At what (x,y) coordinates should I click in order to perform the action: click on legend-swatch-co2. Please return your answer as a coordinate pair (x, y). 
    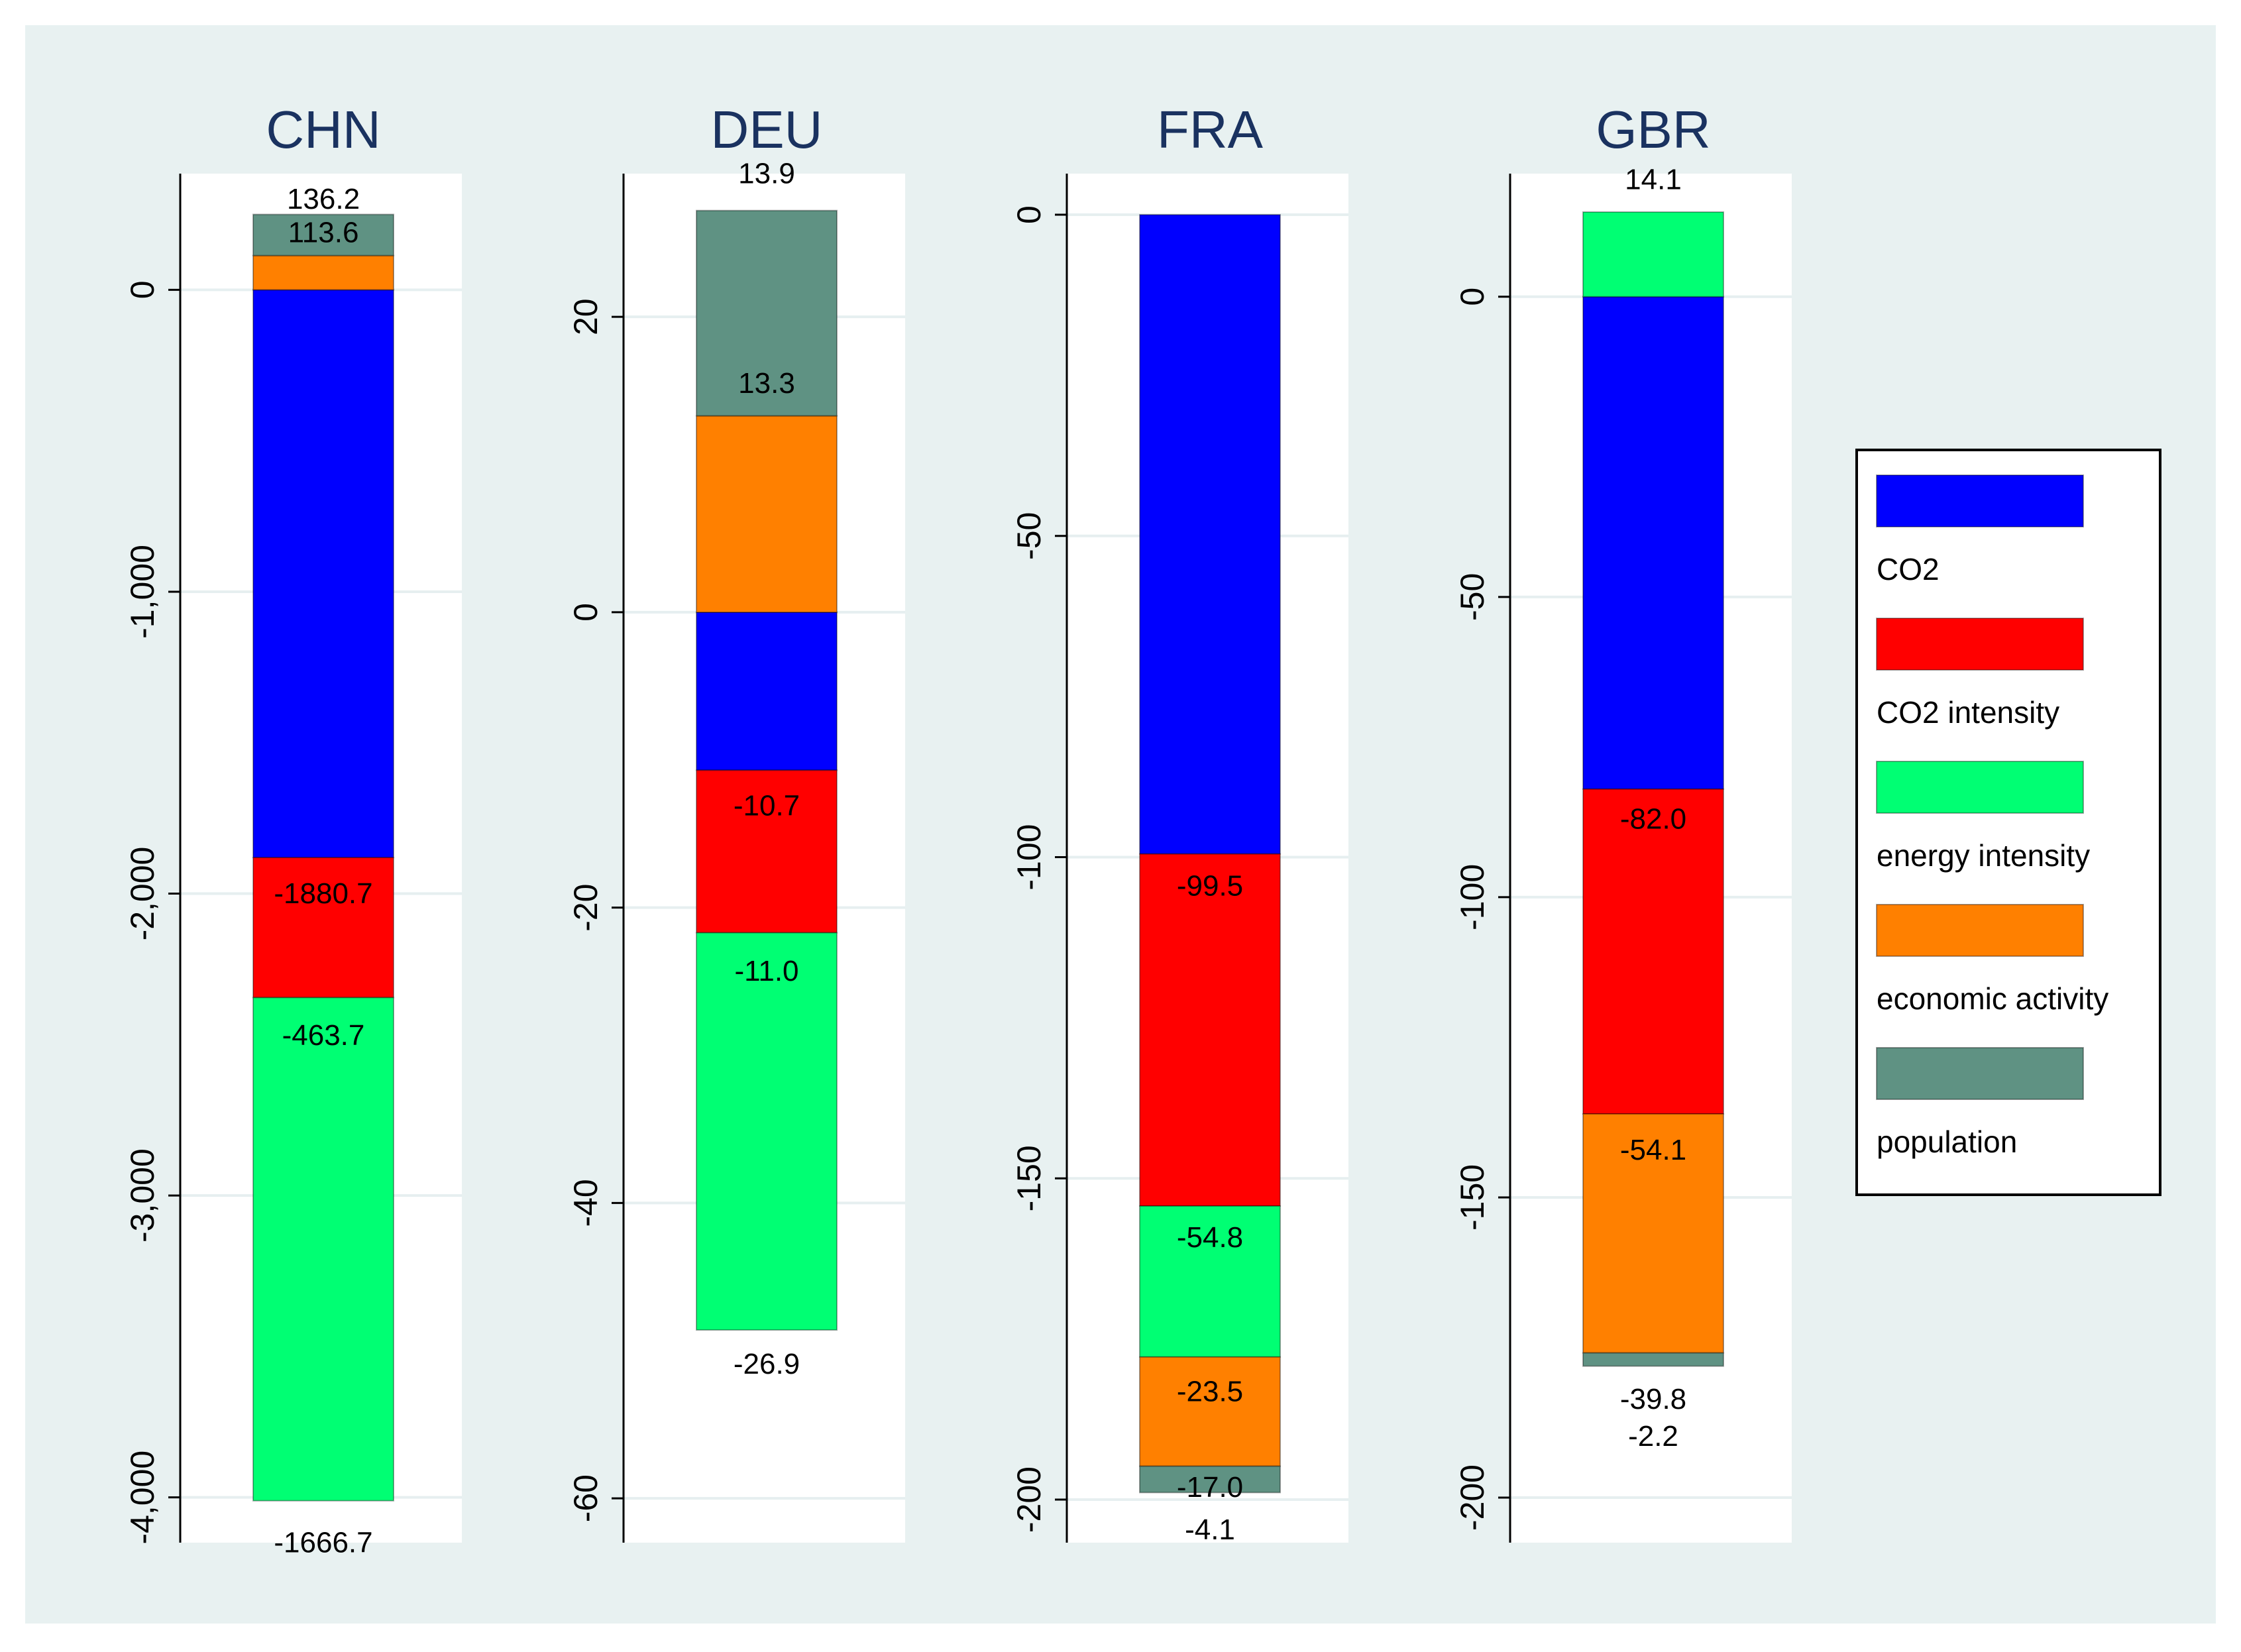
    Looking at the image, I should click on (1980, 500).